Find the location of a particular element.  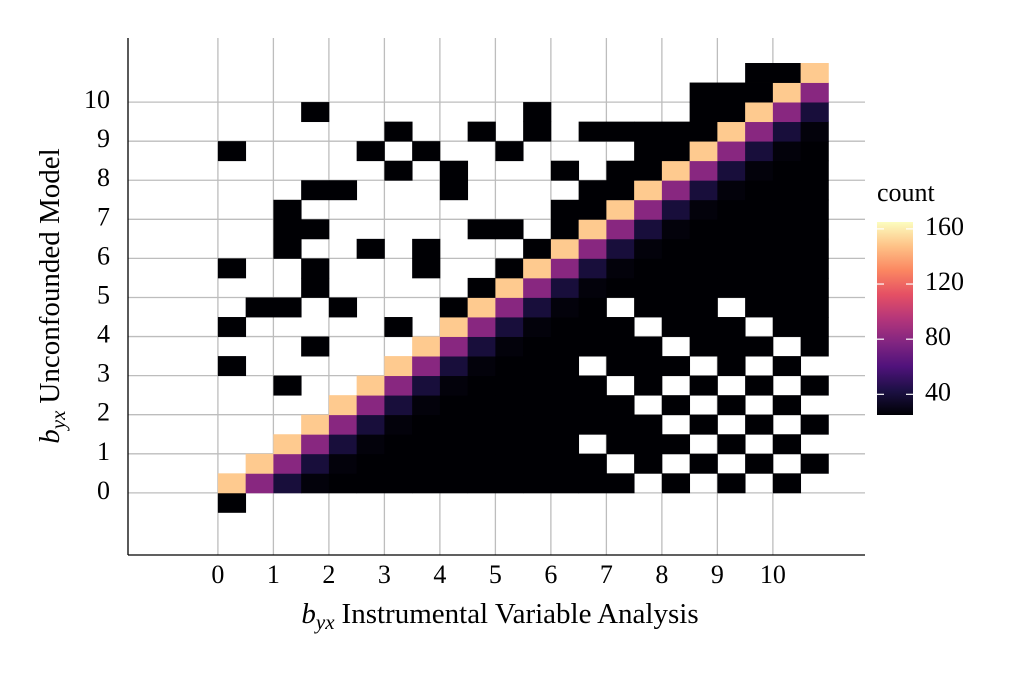

colorbar-tick-label: 80 is located at coordinates (938, 336).